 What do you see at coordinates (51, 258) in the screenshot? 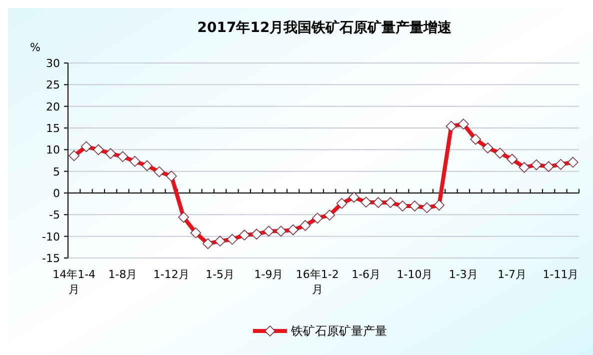
I see `y-tick-label: -15` at bounding box center [51, 258].